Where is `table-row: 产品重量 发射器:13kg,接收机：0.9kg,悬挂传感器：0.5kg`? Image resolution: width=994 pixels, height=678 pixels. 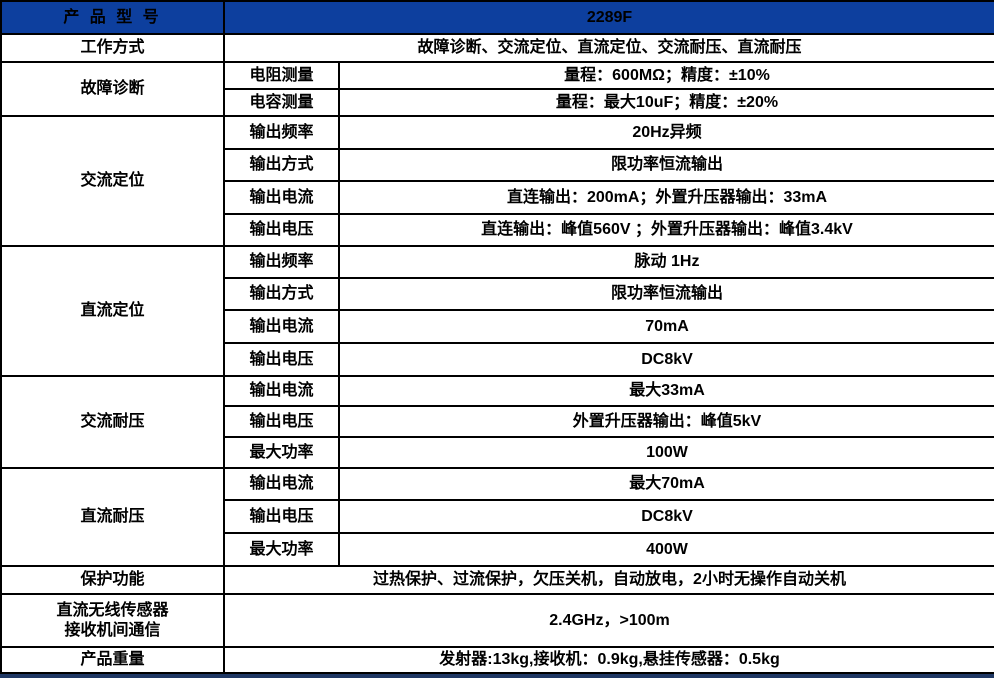 table-row: 产品重量 发射器:13kg,接收机：0.9kg,悬挂传感器：0.5kg is located at coordinates (497, 660).